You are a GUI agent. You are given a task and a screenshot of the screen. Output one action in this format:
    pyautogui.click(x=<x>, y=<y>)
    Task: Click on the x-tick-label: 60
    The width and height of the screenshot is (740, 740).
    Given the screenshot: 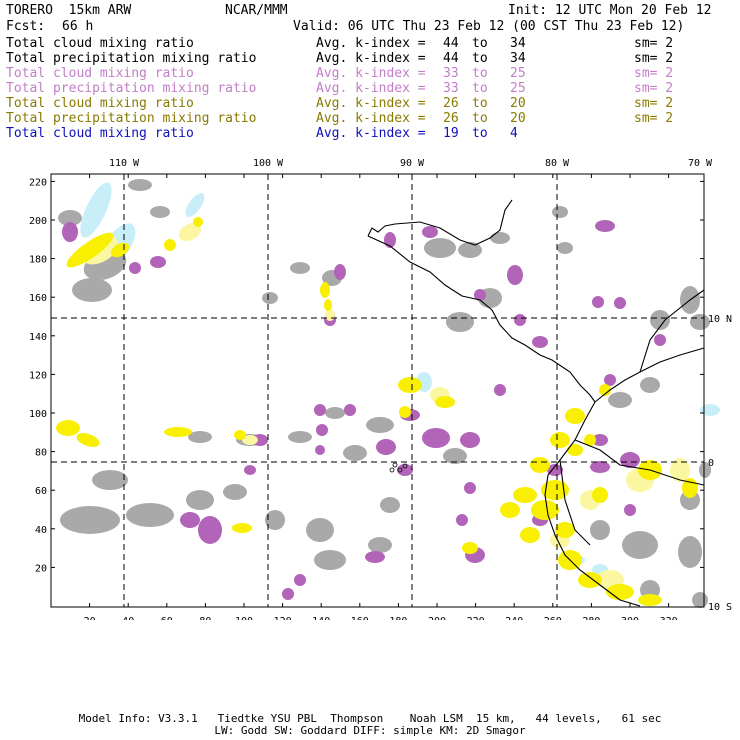 What is the action you would take?
    pyautogui.click(x=167, y=618)
    